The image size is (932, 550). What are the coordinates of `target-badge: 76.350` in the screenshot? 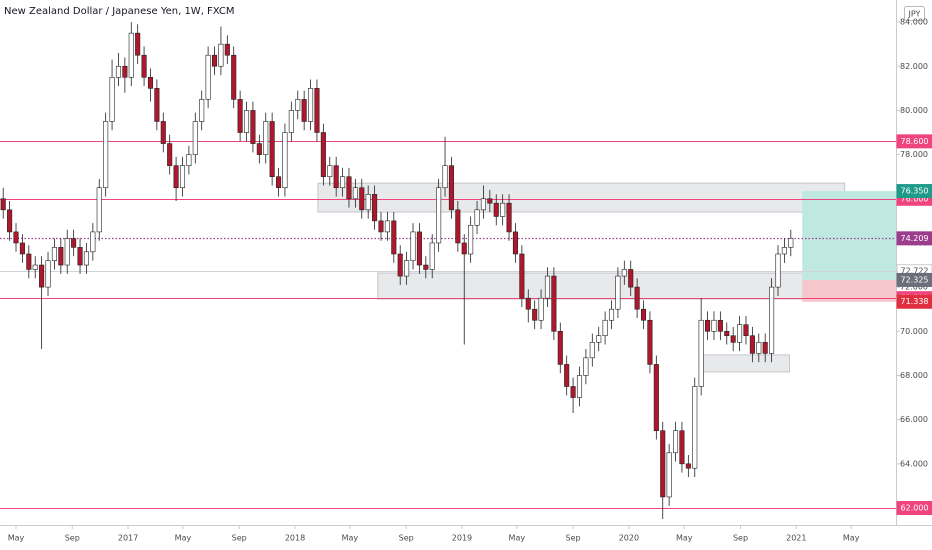 It's located at (915, 191).